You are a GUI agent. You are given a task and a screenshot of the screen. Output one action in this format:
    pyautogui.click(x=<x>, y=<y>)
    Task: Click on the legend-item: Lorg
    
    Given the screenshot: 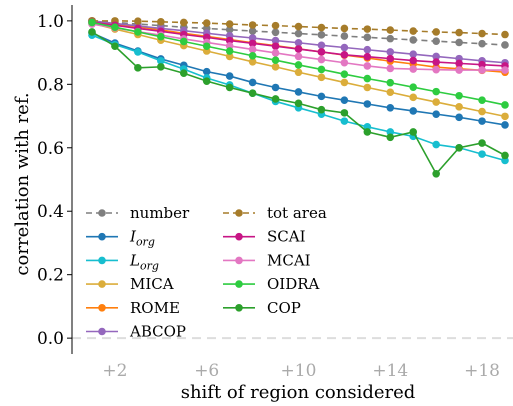 What is the action you would take?
    pyautogui.click(x=122, y=261)
    